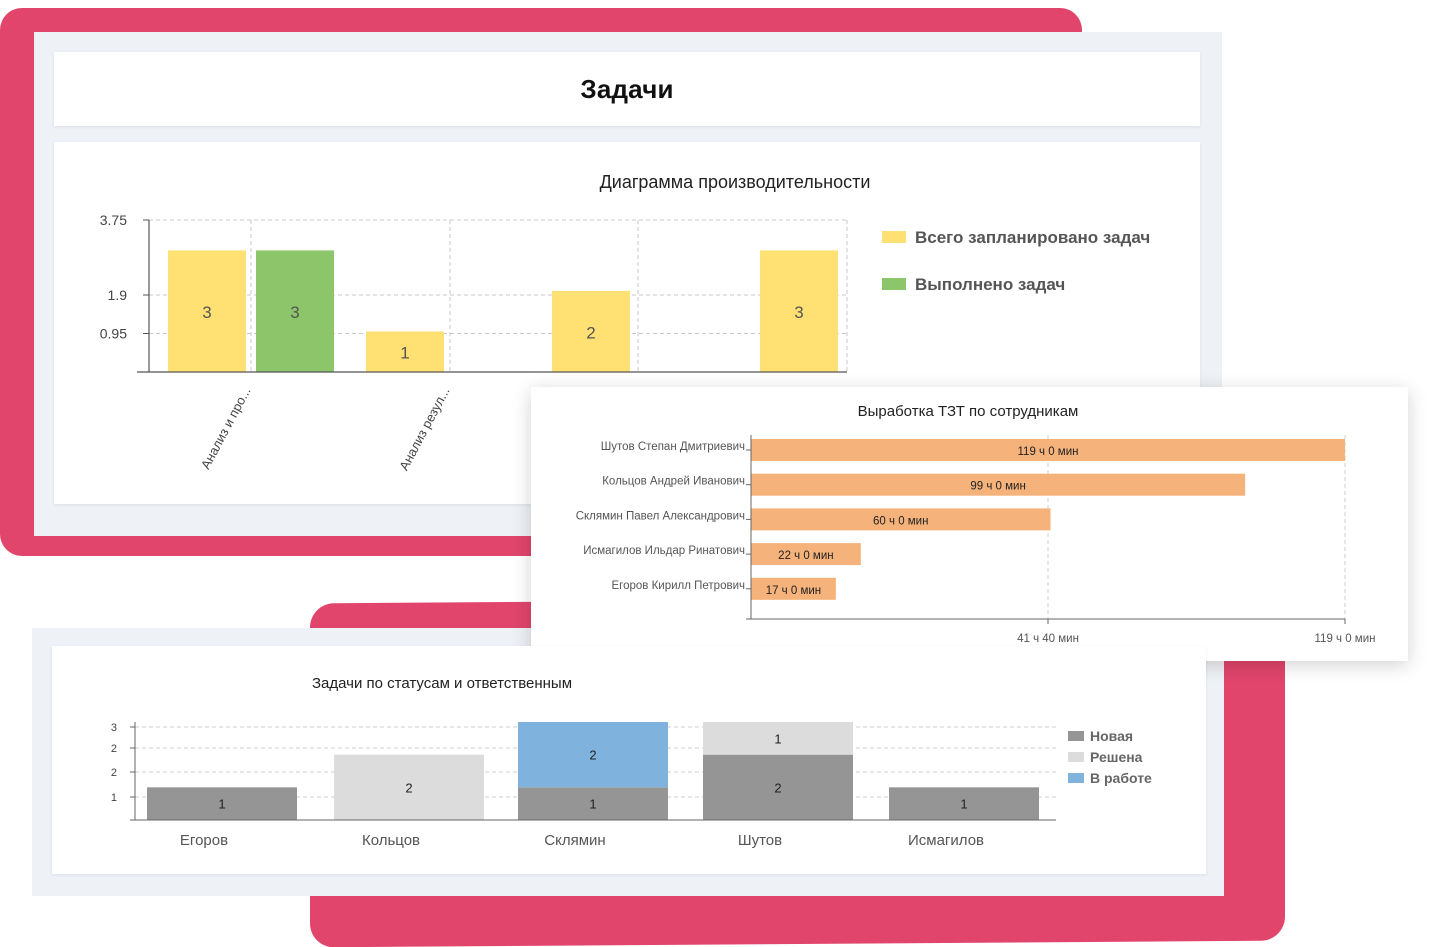 Image resolution: width=1440 pixels, height=947 pixels. Describe the element at coordinates (1121, 778) in the screenshot. I see `legend-label: В работе` at that location.